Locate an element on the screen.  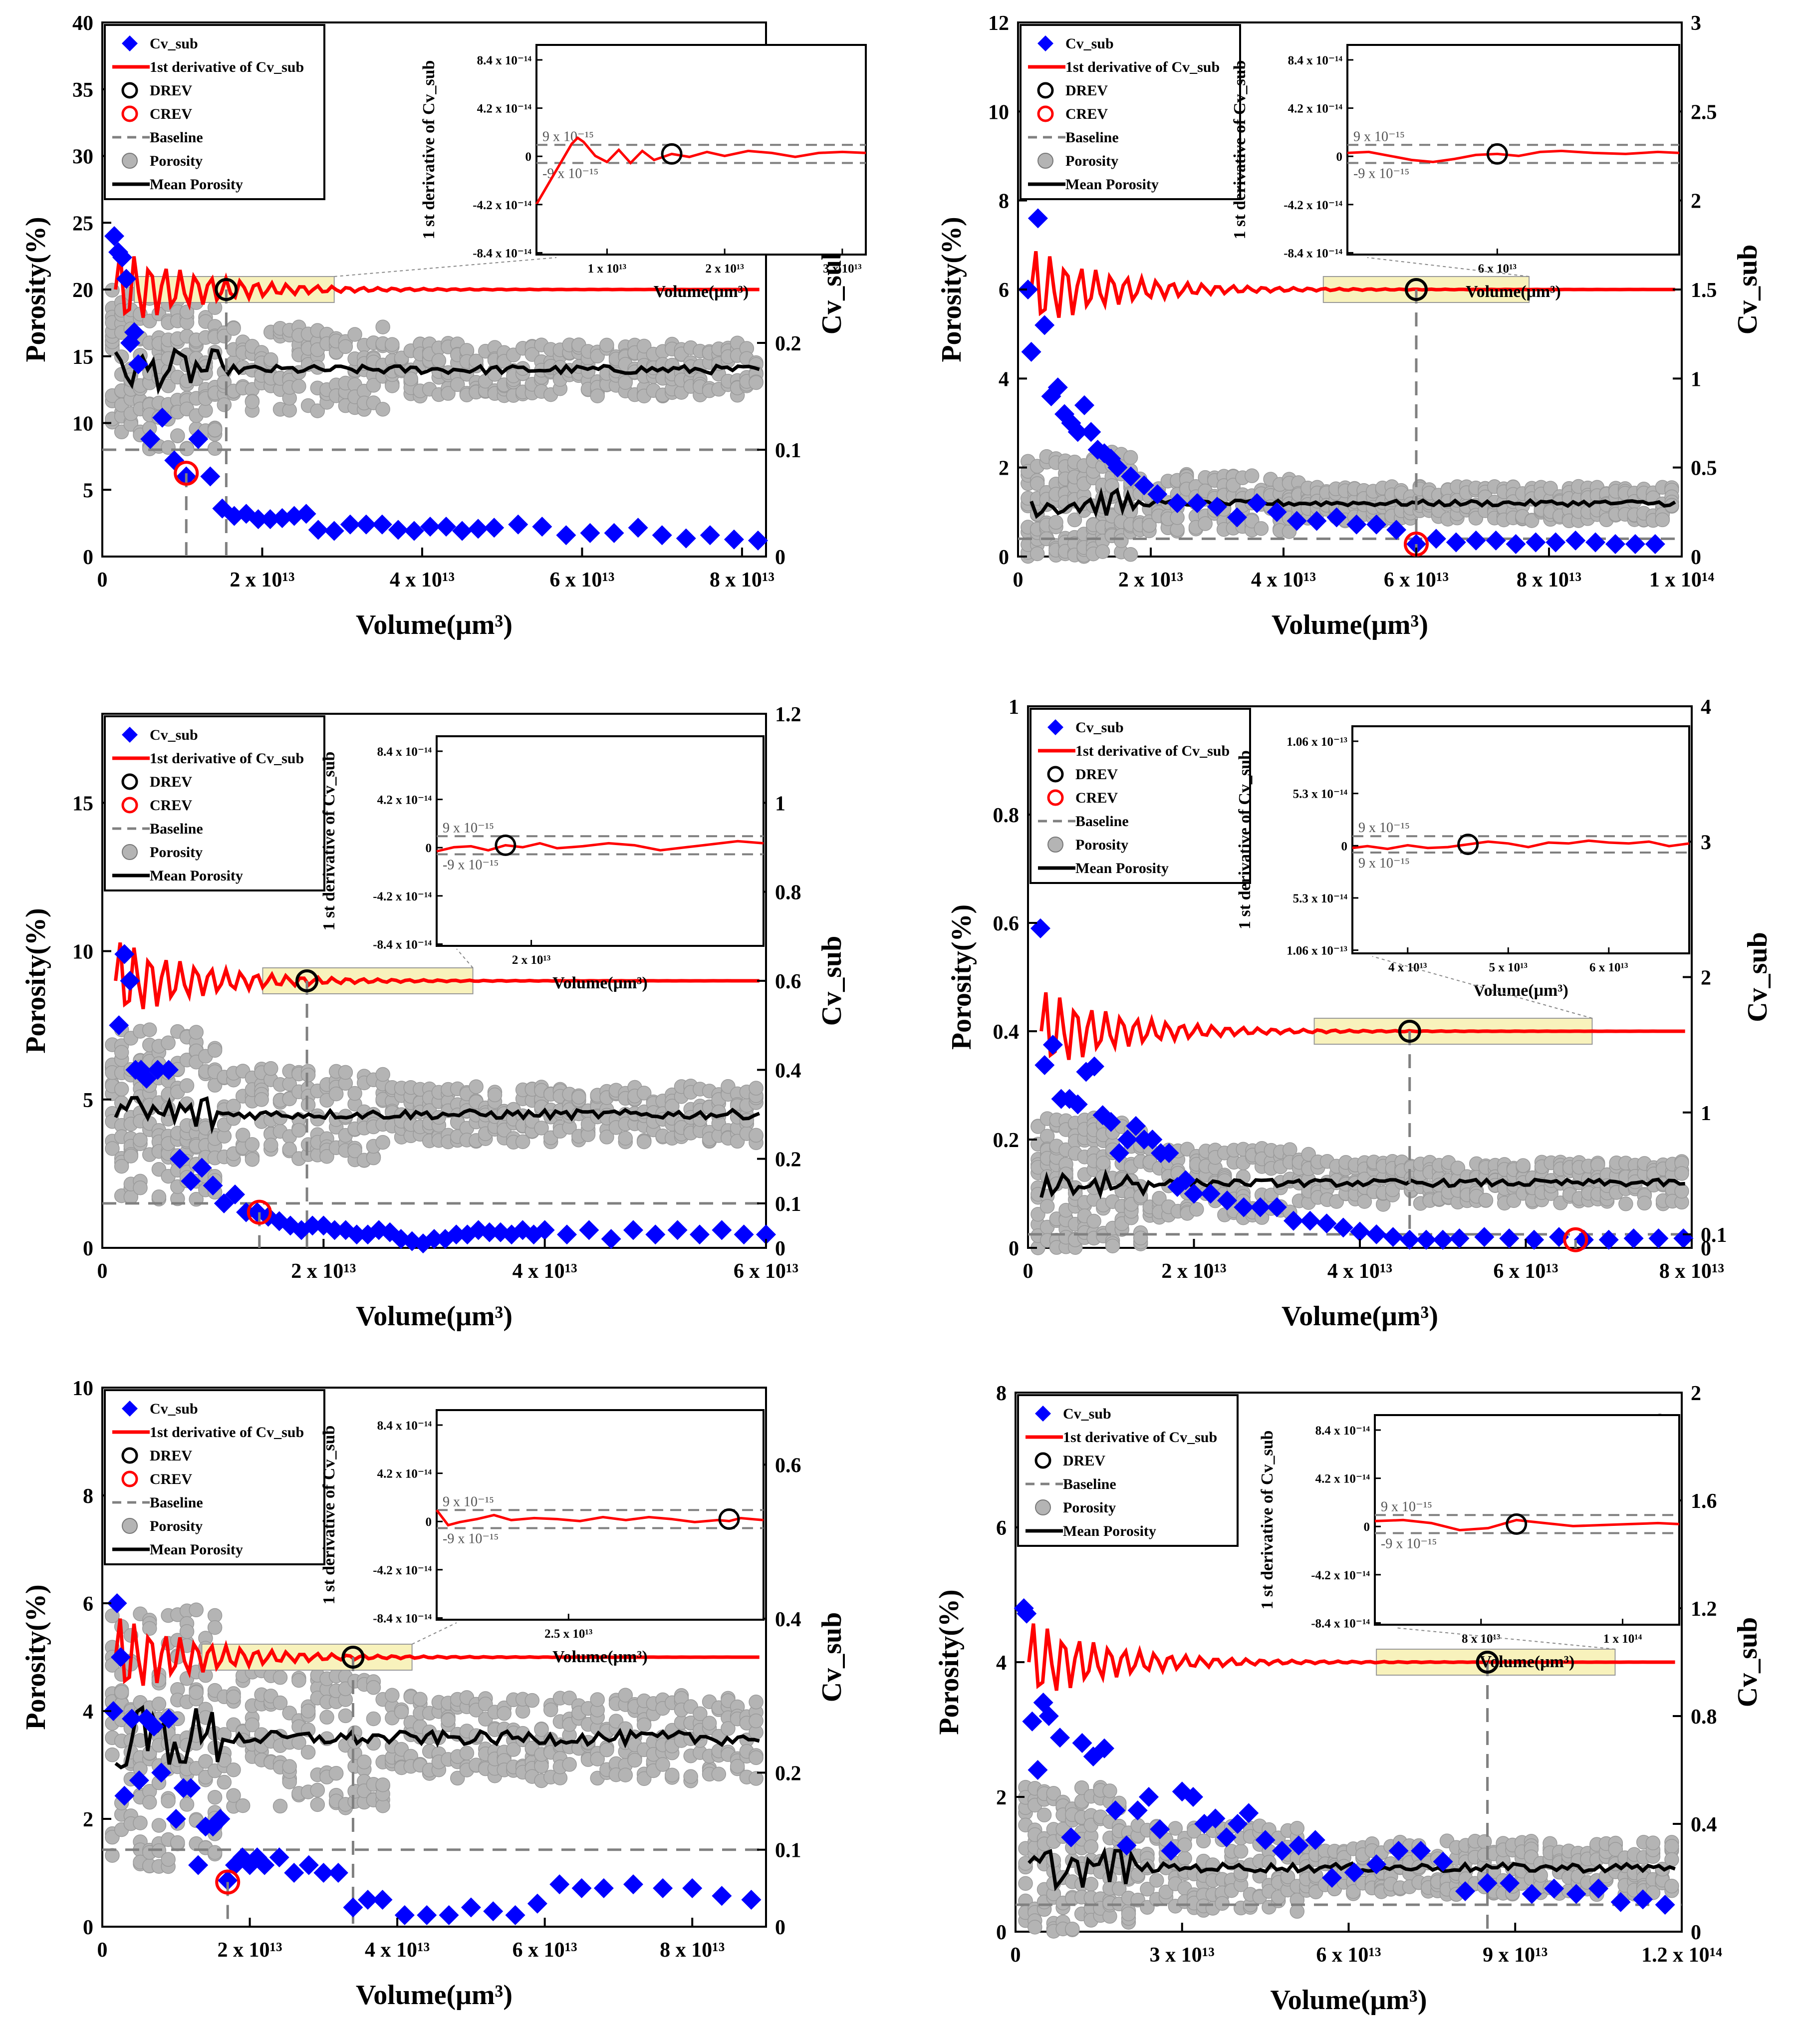
legend-label: Porosity is located at coordinates (176, 161).